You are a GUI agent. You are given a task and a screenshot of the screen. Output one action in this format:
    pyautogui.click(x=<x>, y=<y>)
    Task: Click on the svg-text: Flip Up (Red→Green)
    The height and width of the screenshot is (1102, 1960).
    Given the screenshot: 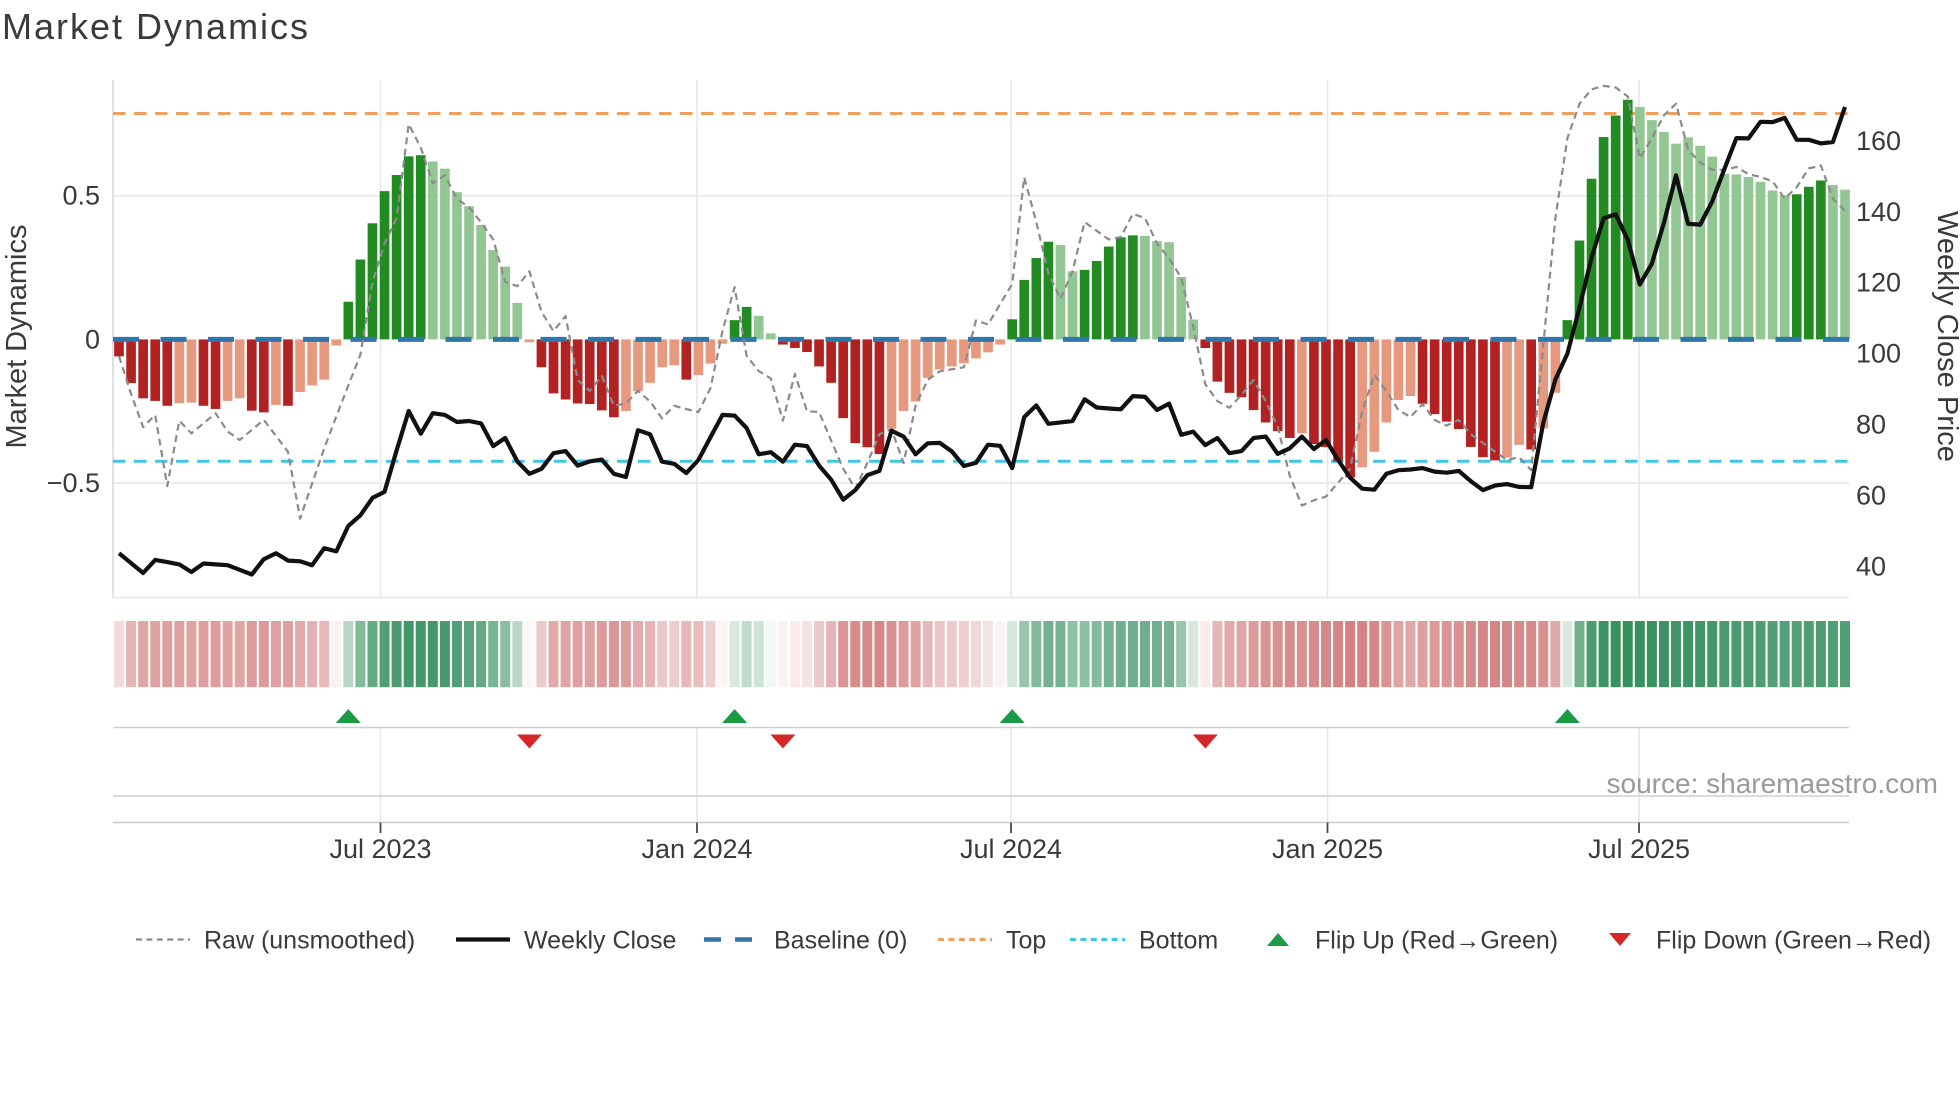 What is the action you would take?
    pyautogui.click(x=1436, y=941)
    